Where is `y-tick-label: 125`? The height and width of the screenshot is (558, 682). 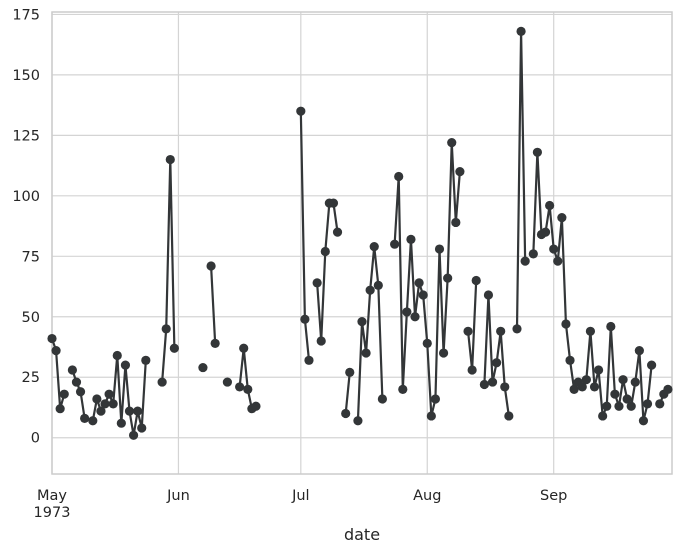 y-tick-label: 125 is located at coordinates (26, 136).